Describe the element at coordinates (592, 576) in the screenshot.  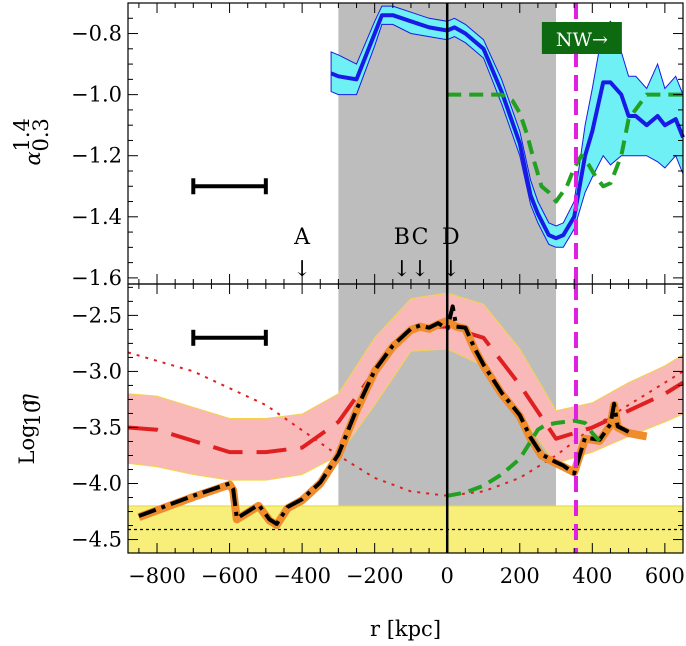
I see `bottom-xtick-label: 400` at that location.